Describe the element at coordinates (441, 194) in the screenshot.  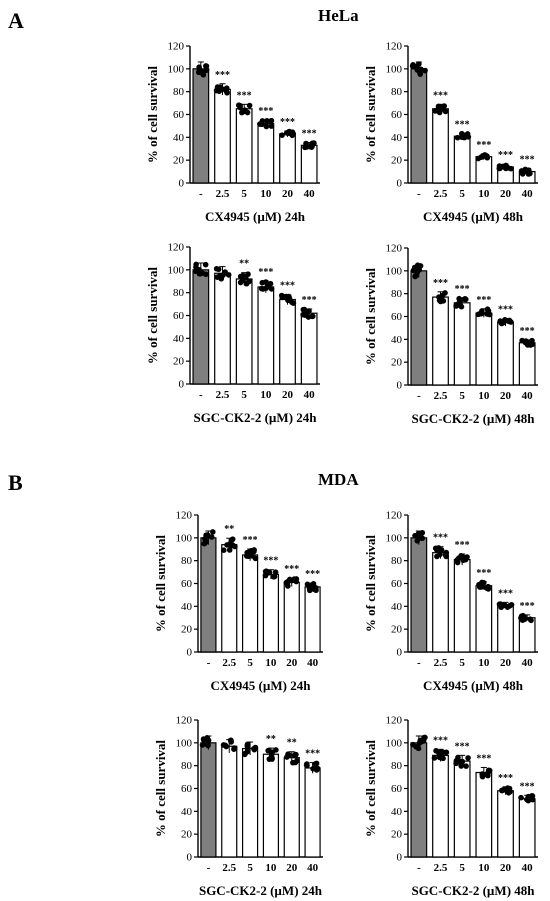
I see `x-tick-label: 2.5` at that location.